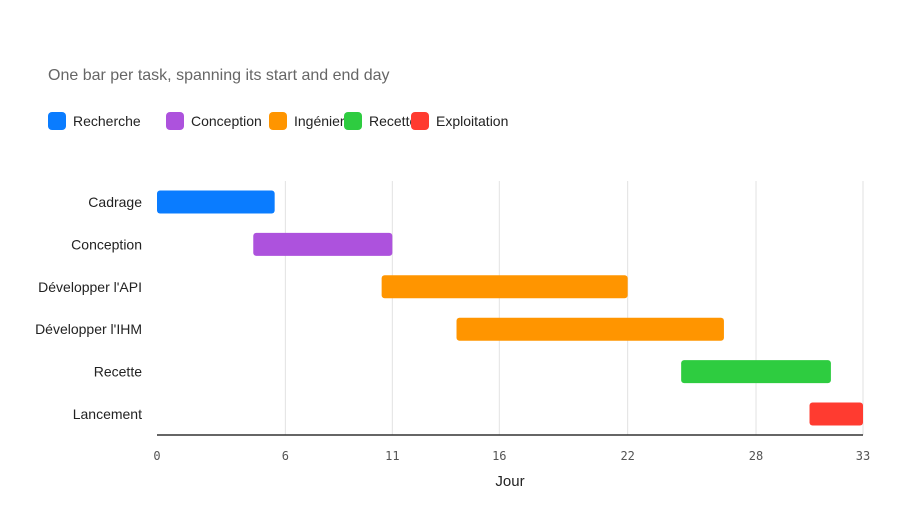 This screenshot has width=900, height=508. I want to click on x-axis-title: Jour, so click(509, 481).